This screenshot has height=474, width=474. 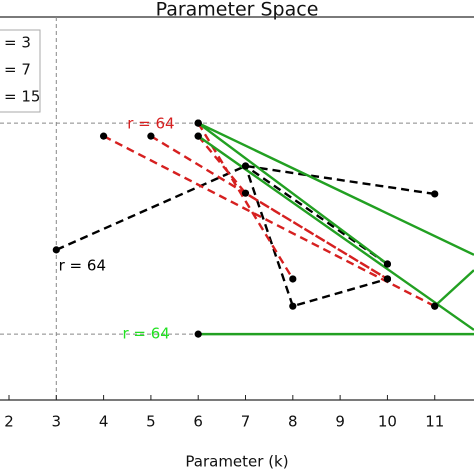 I want to click on x-axis-label: Parameter (k), so click(x=236, y=462).